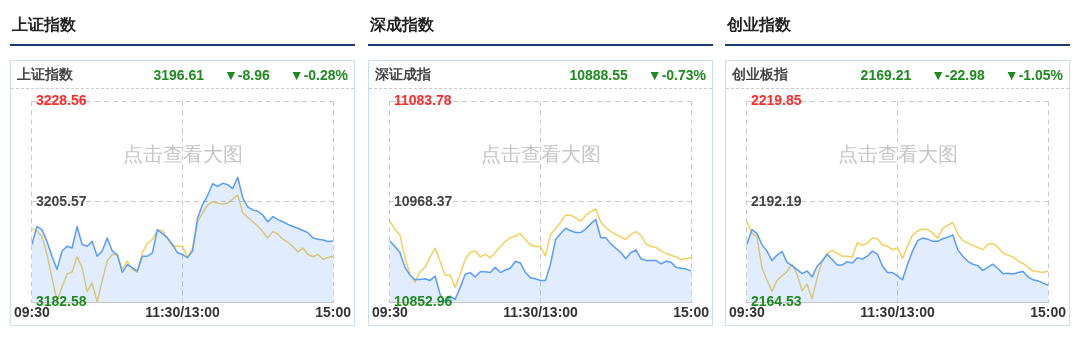 This screenshot has height=340, width=1080. I want to click on y-tick-label: 10968.37, so click(423, 200).